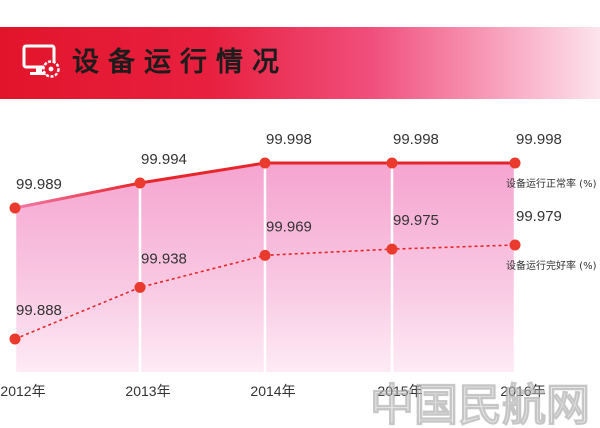 This screenshot has width=600, height=428. What do you see at coordinates (551, 265) in the screenshot?
I see `legend-label-1: 设备运行完好率 (%)` at bounding box center [551, 265].